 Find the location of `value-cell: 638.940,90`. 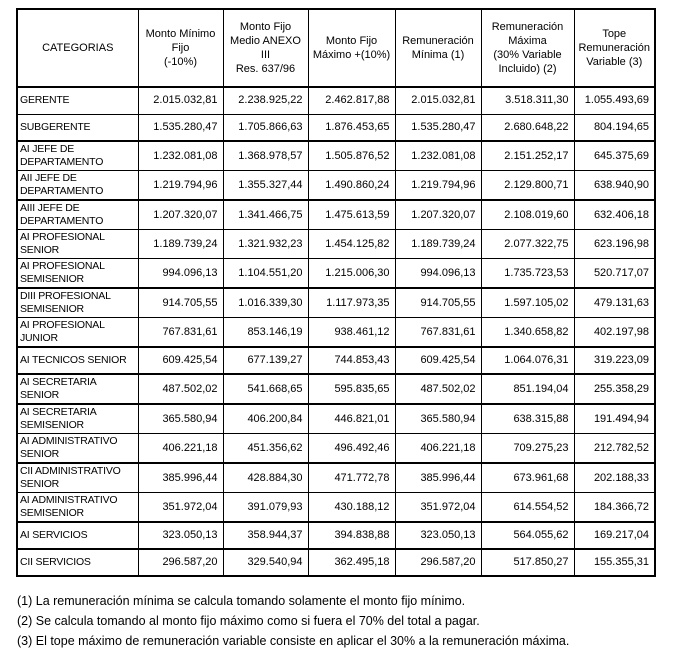

value-cell: 638.940,90 is located at coordinates (614, 185).